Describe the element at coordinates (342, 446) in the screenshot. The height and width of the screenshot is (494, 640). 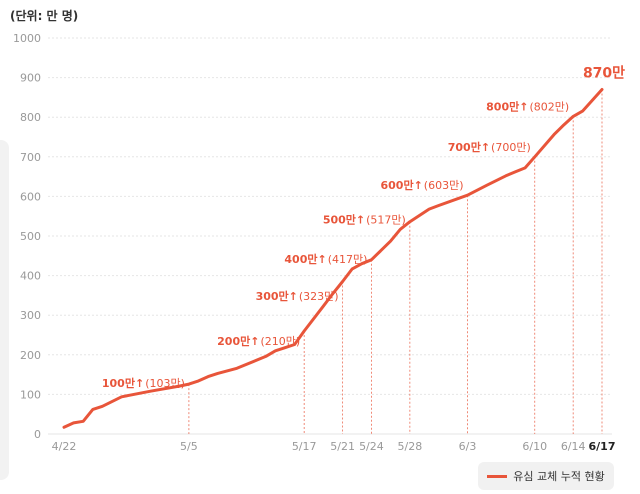
I see `x-tick-label: 5/21` at that location.